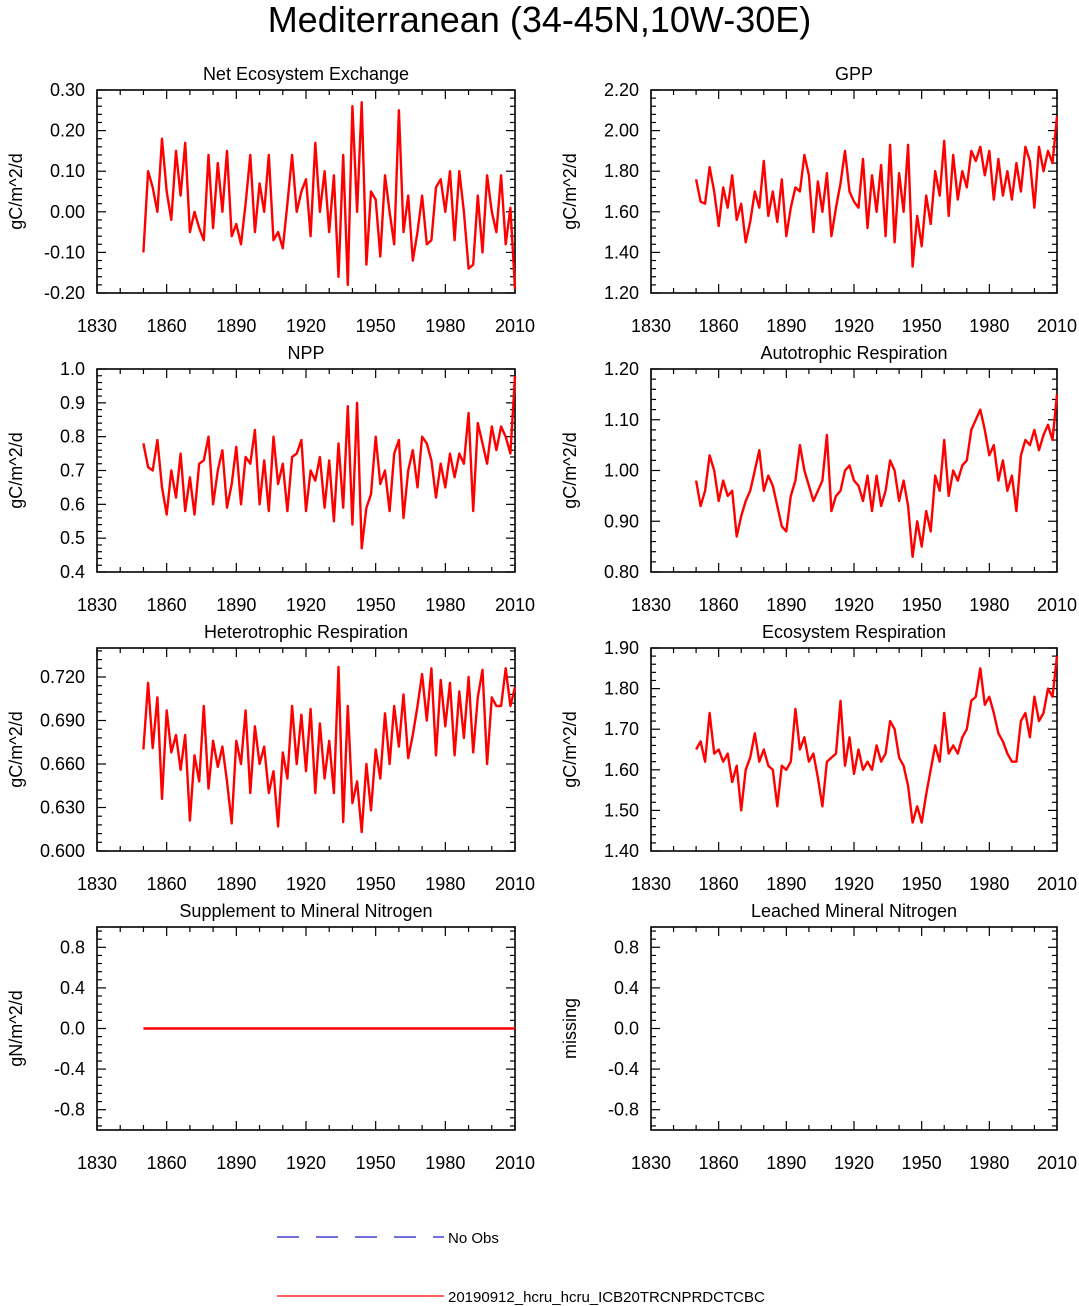  I want to click on y-tick-label: 0.0, so click(626, 1029).